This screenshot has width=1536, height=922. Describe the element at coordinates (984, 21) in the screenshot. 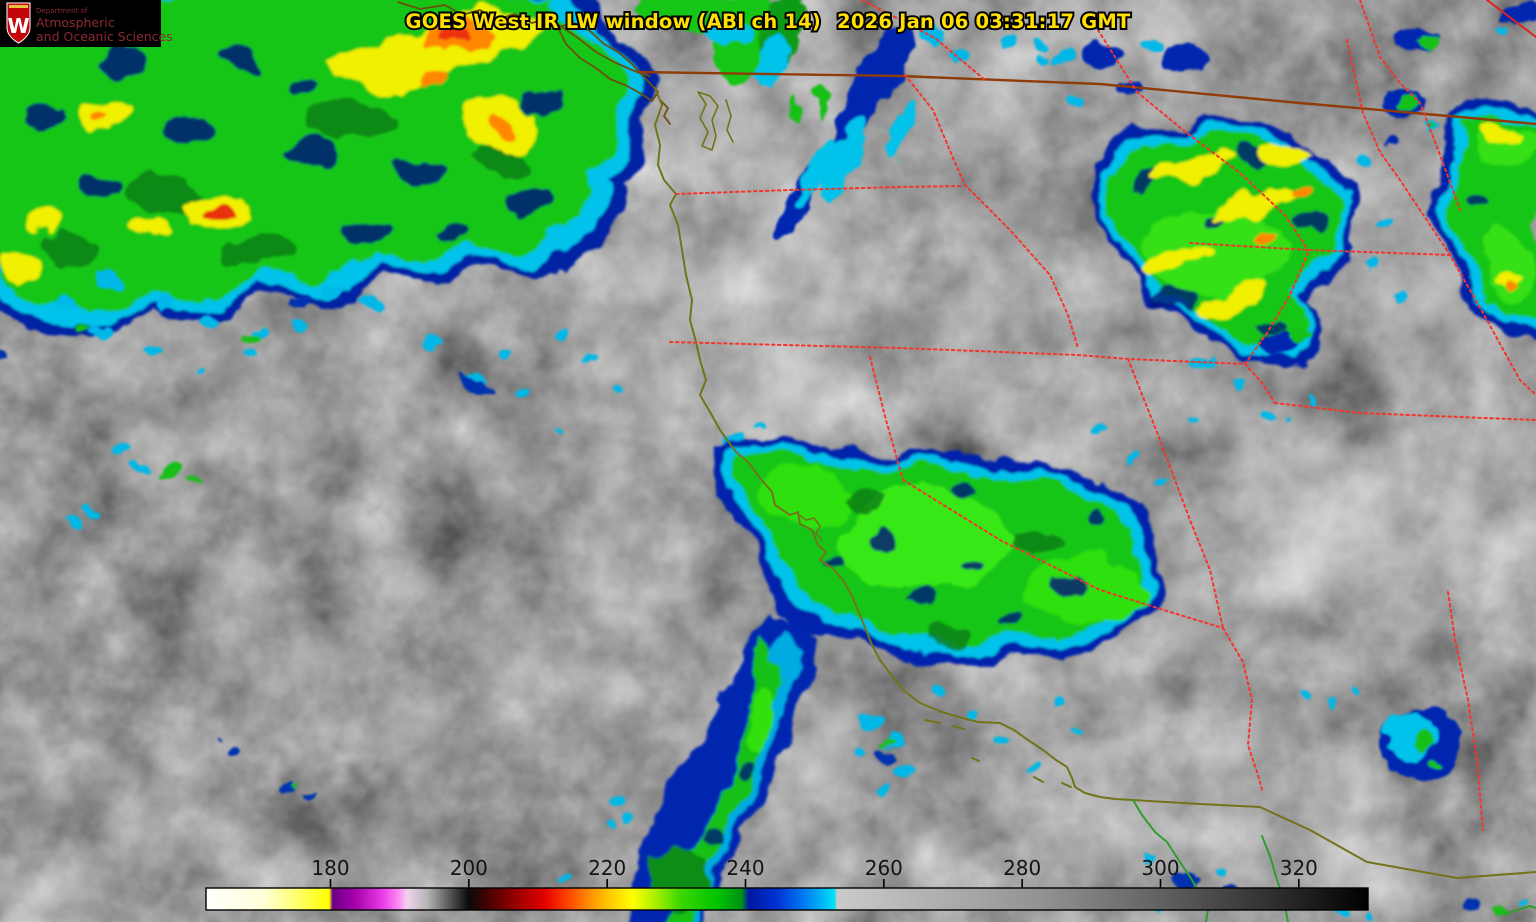

I see `timestamp-text: 2026 Jan 06 03:31:17 GMT` at that location.